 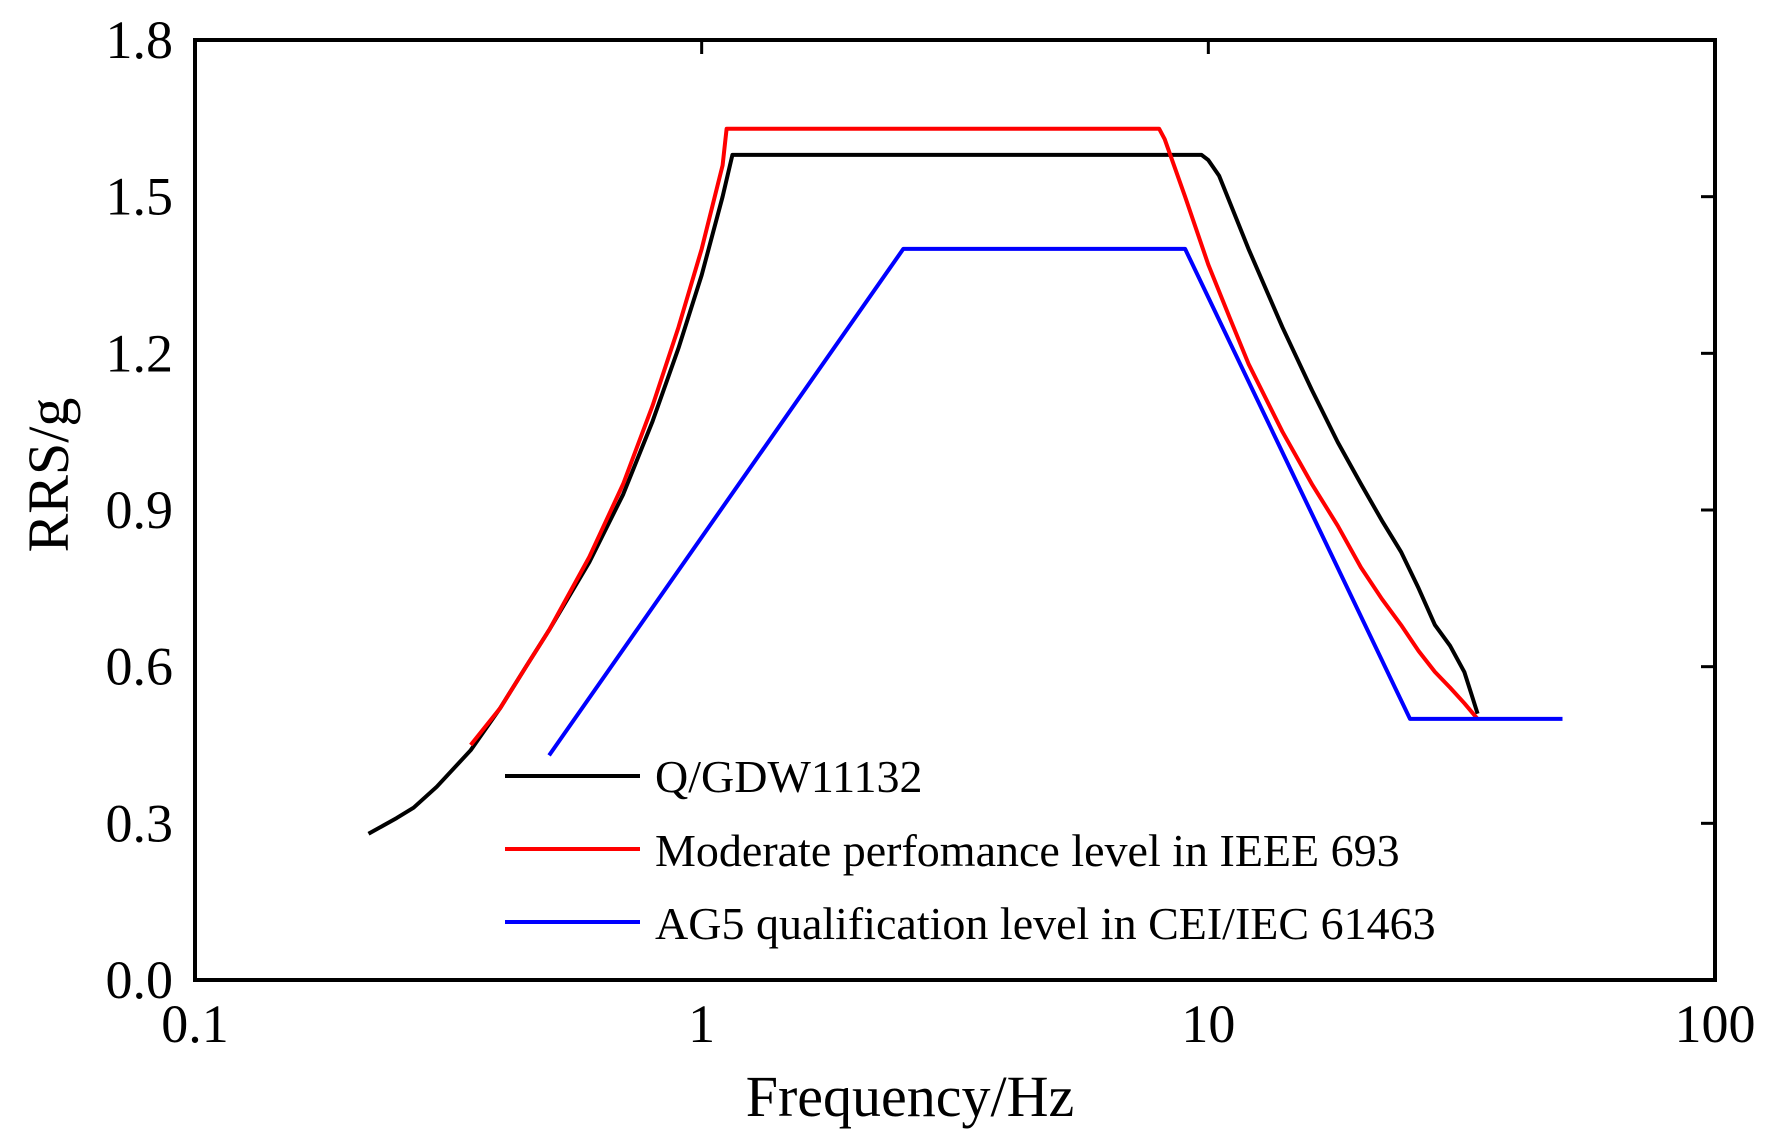 I want to click on x-tick-label: 0.1, so click(x=195, y=1024).